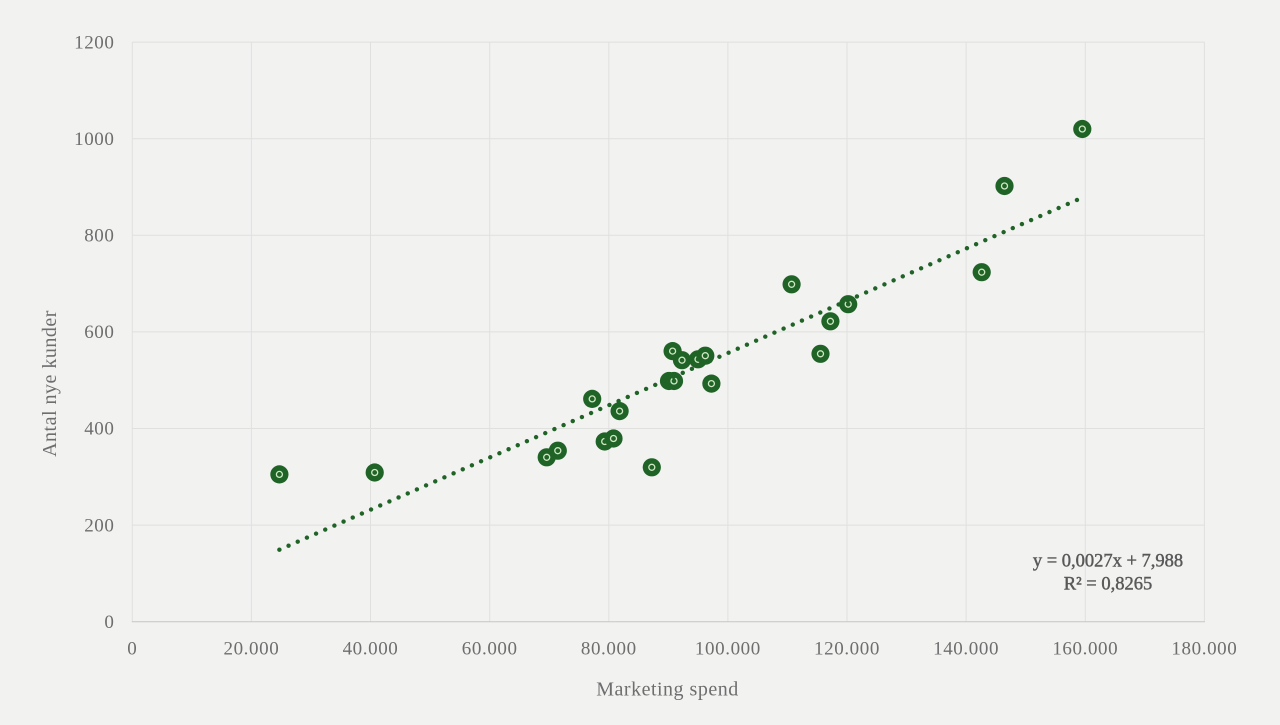 Image resolution: width=1280 pixels, height=725 pixels. What do you see at coordinates (99, 332) in the screenshot?
I see `svg-text: 600` at bounding box center [99, 332].